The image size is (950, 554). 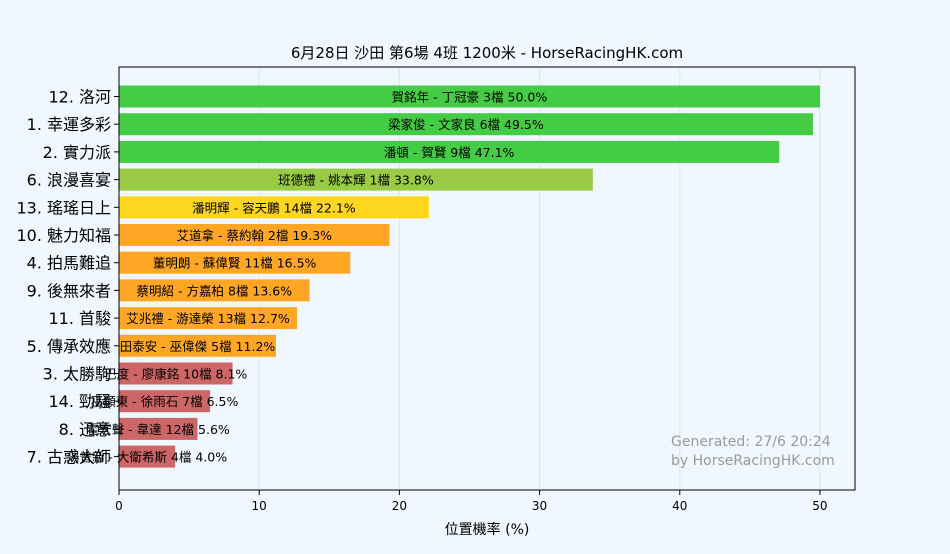 What do you see at coordinates (79, 318) in the screenshot?
I see `category-label: 11. 首駿` at bounding box center [79, 318].